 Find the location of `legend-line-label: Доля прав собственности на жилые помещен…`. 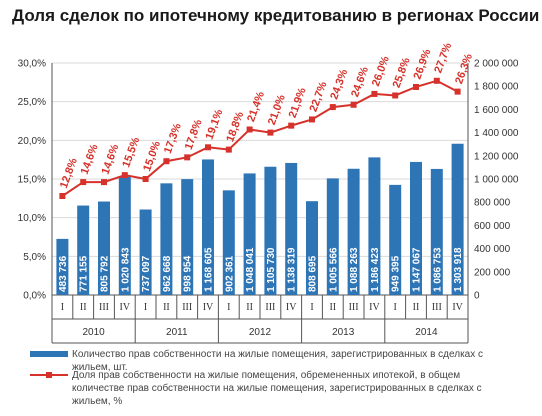

legend-line-label: Доля прав собственности на жилые помещен… is located at coordinates (277, 388).